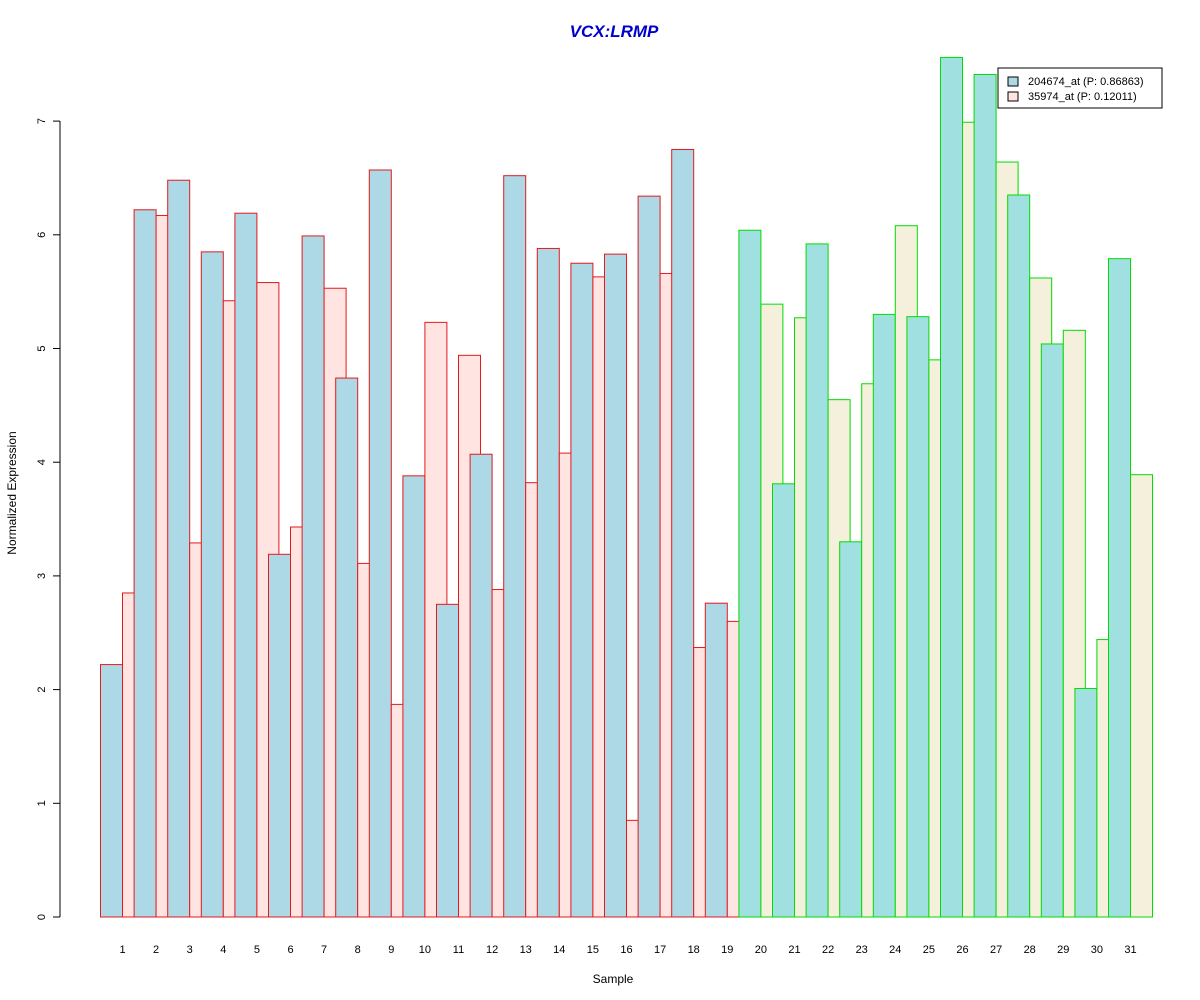  I want to click on y-tick-label: 0, so click(42, 917).